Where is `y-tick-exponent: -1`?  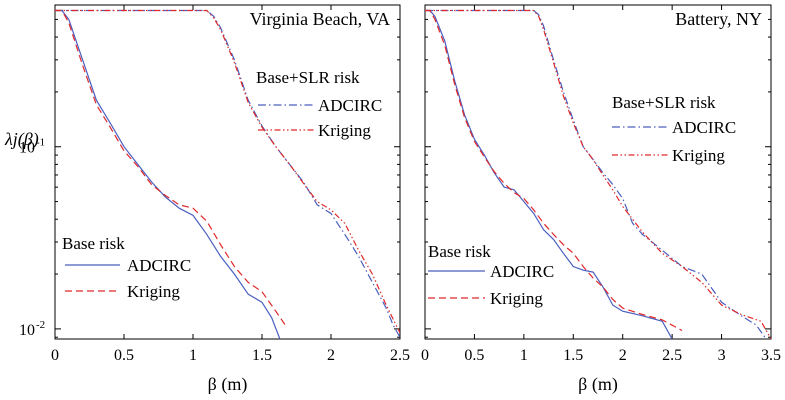
y-tick-exponent: -1 is located at coordinates (40, 143).